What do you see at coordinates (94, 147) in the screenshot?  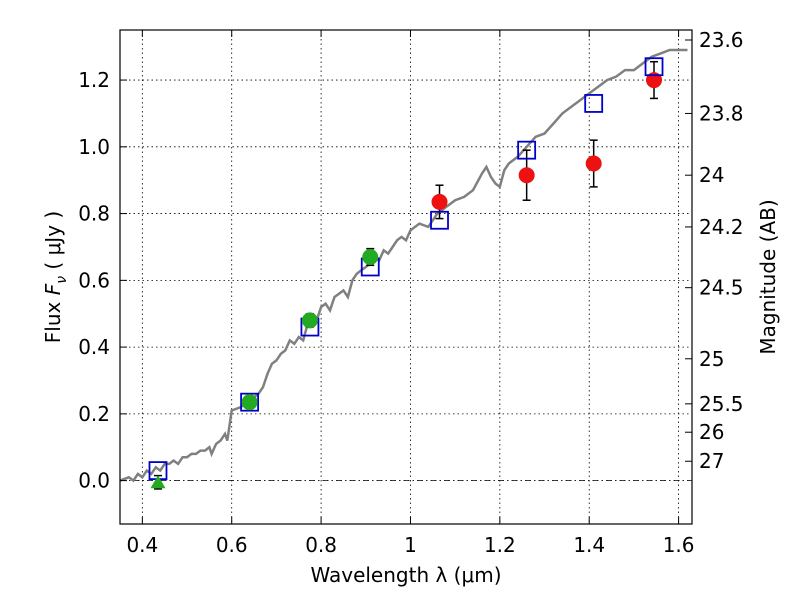 I see `y-tick-label: 1.0` at bounding box center [94, 147].